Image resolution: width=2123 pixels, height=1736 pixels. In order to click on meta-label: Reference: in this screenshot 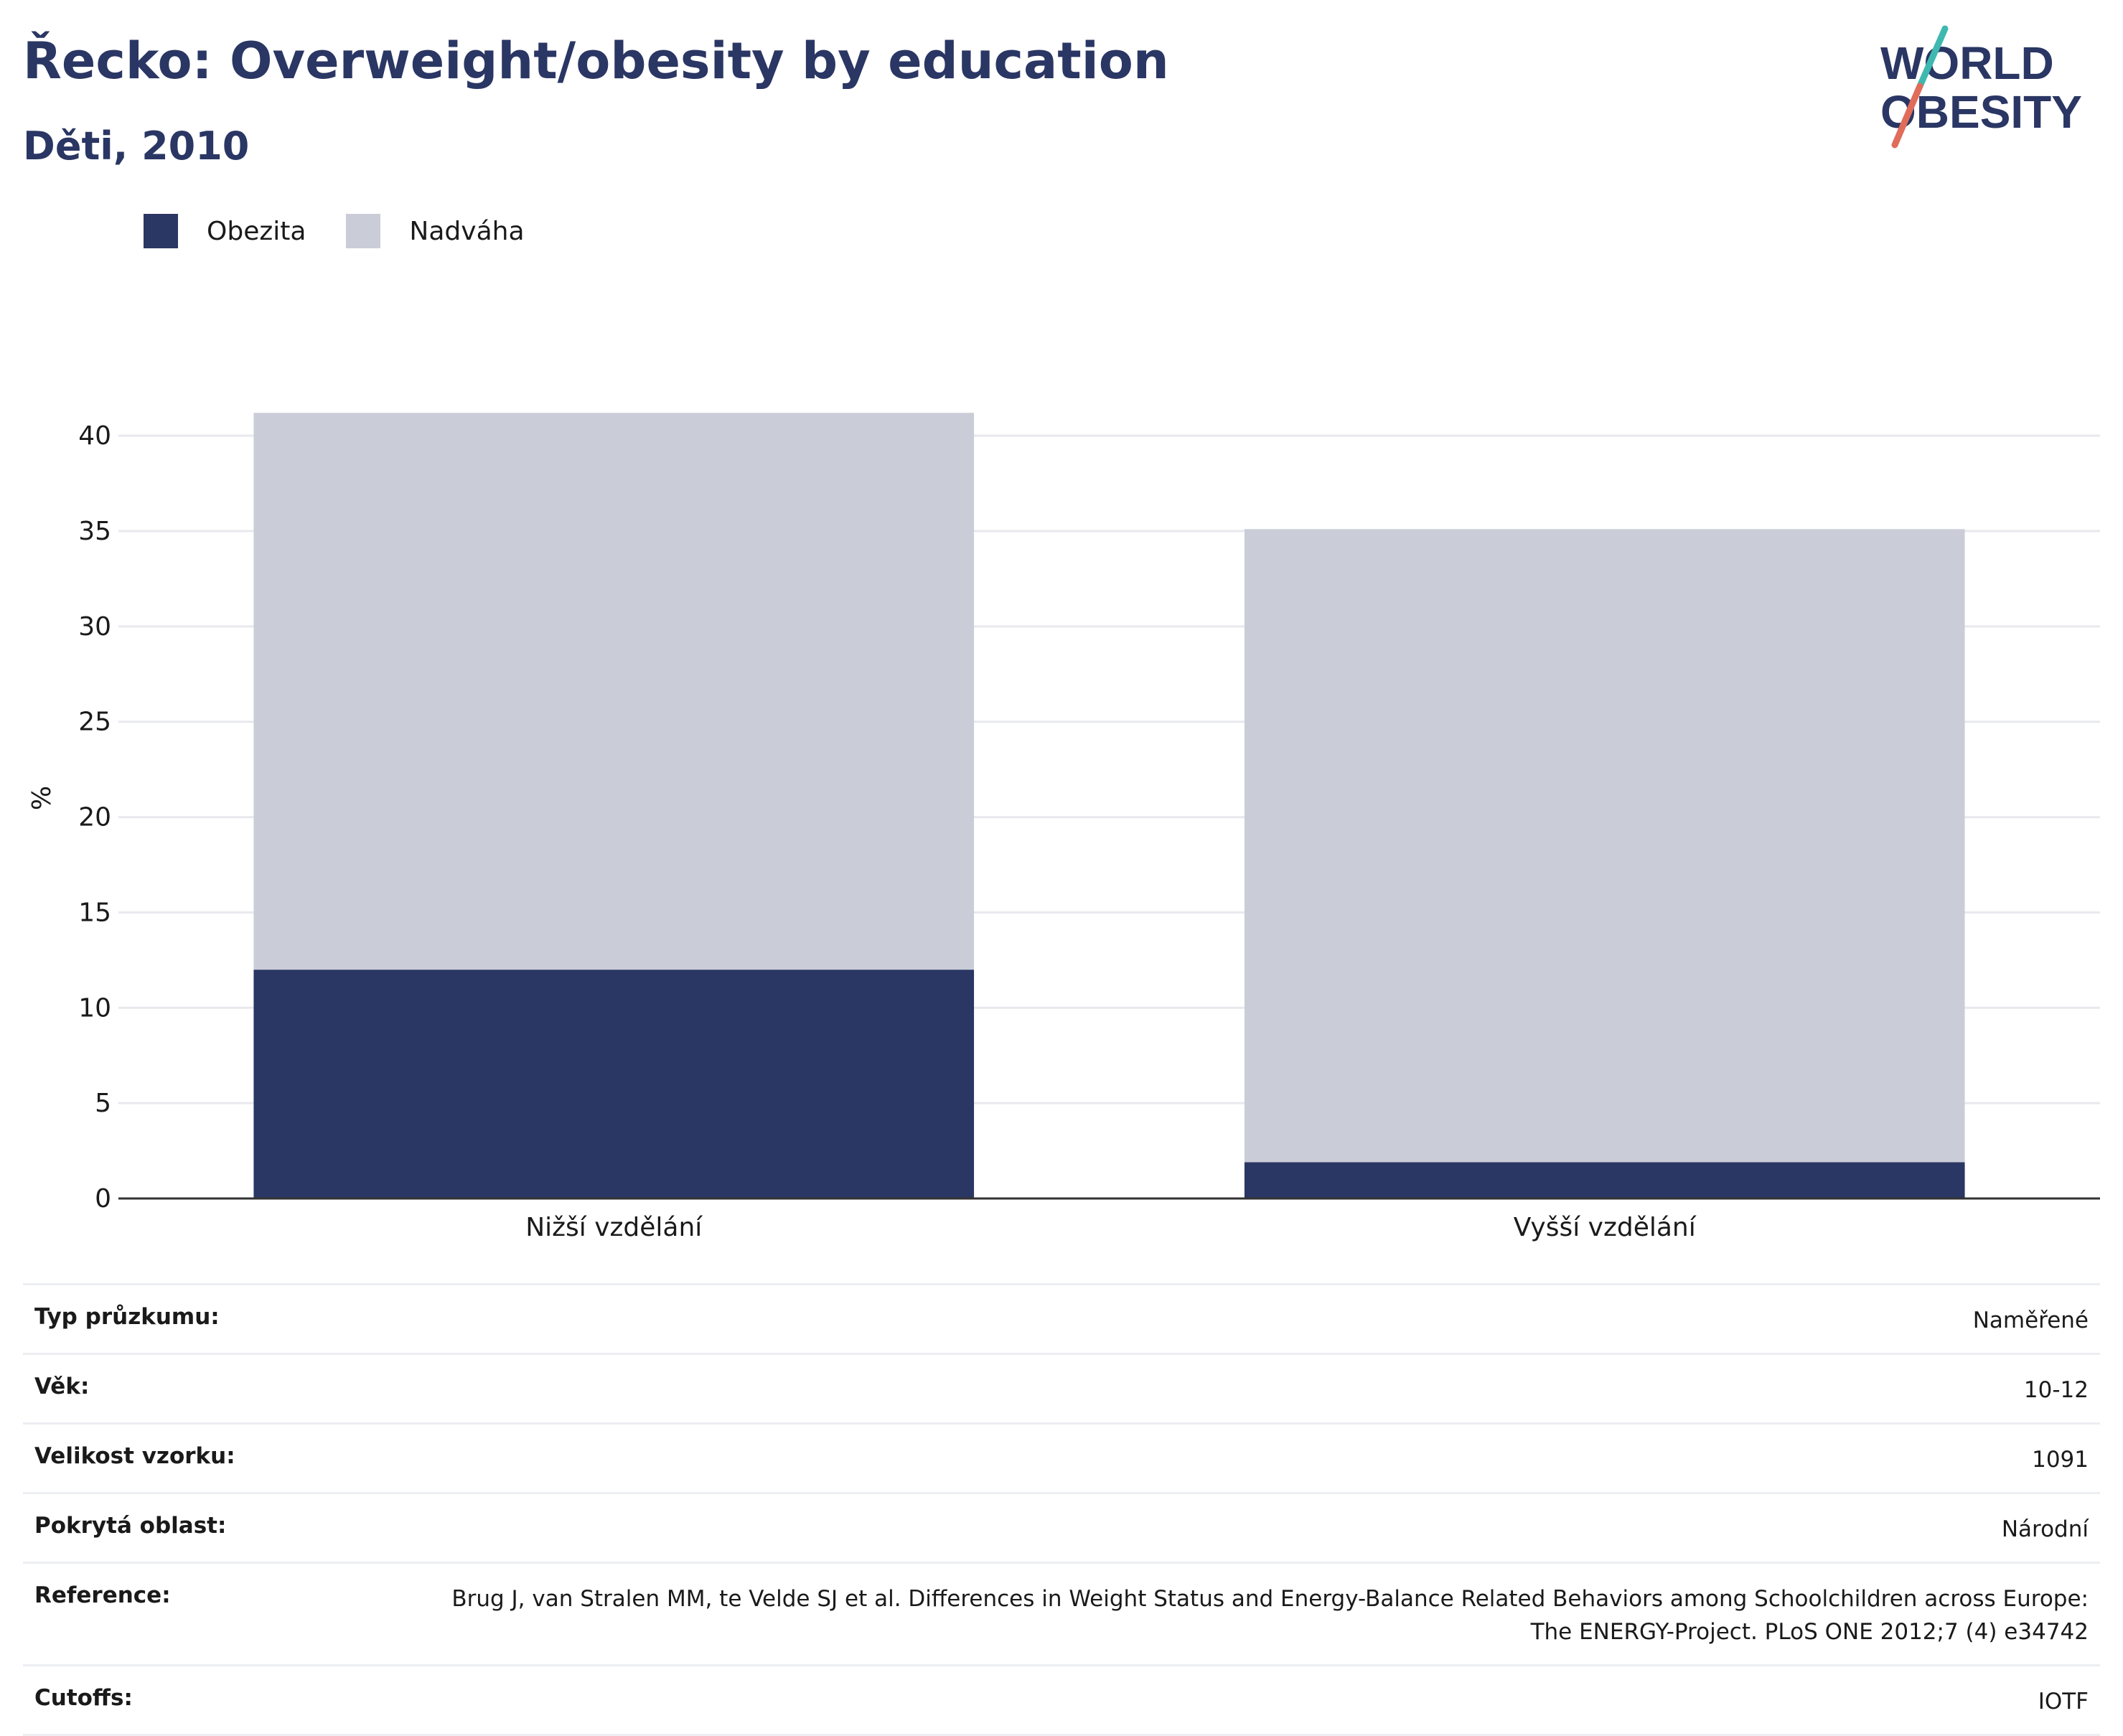, I will do `click(102, 1595)`.